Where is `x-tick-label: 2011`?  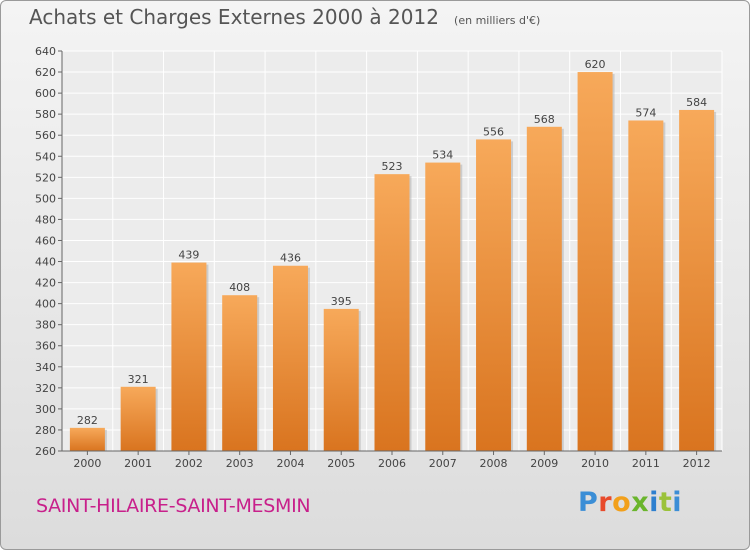 x-tick-label: 2011 is located at coordinates (646, 463).